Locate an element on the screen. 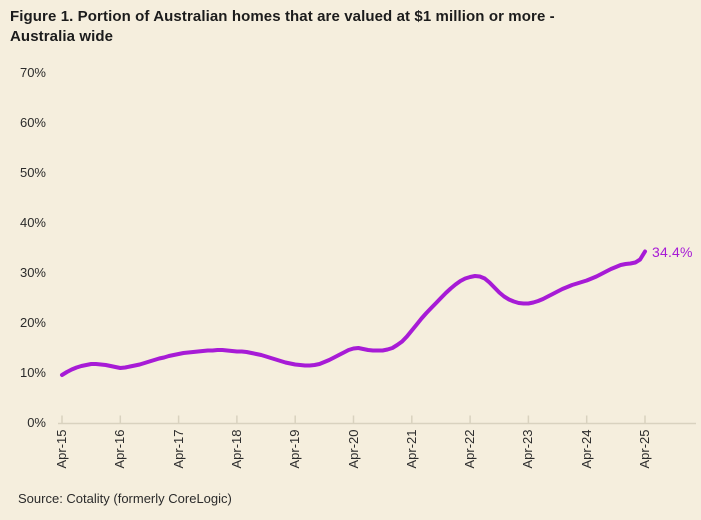  source-note: Source: Cotality (formerly CoreLogic) is located at coordinates (125, 498).